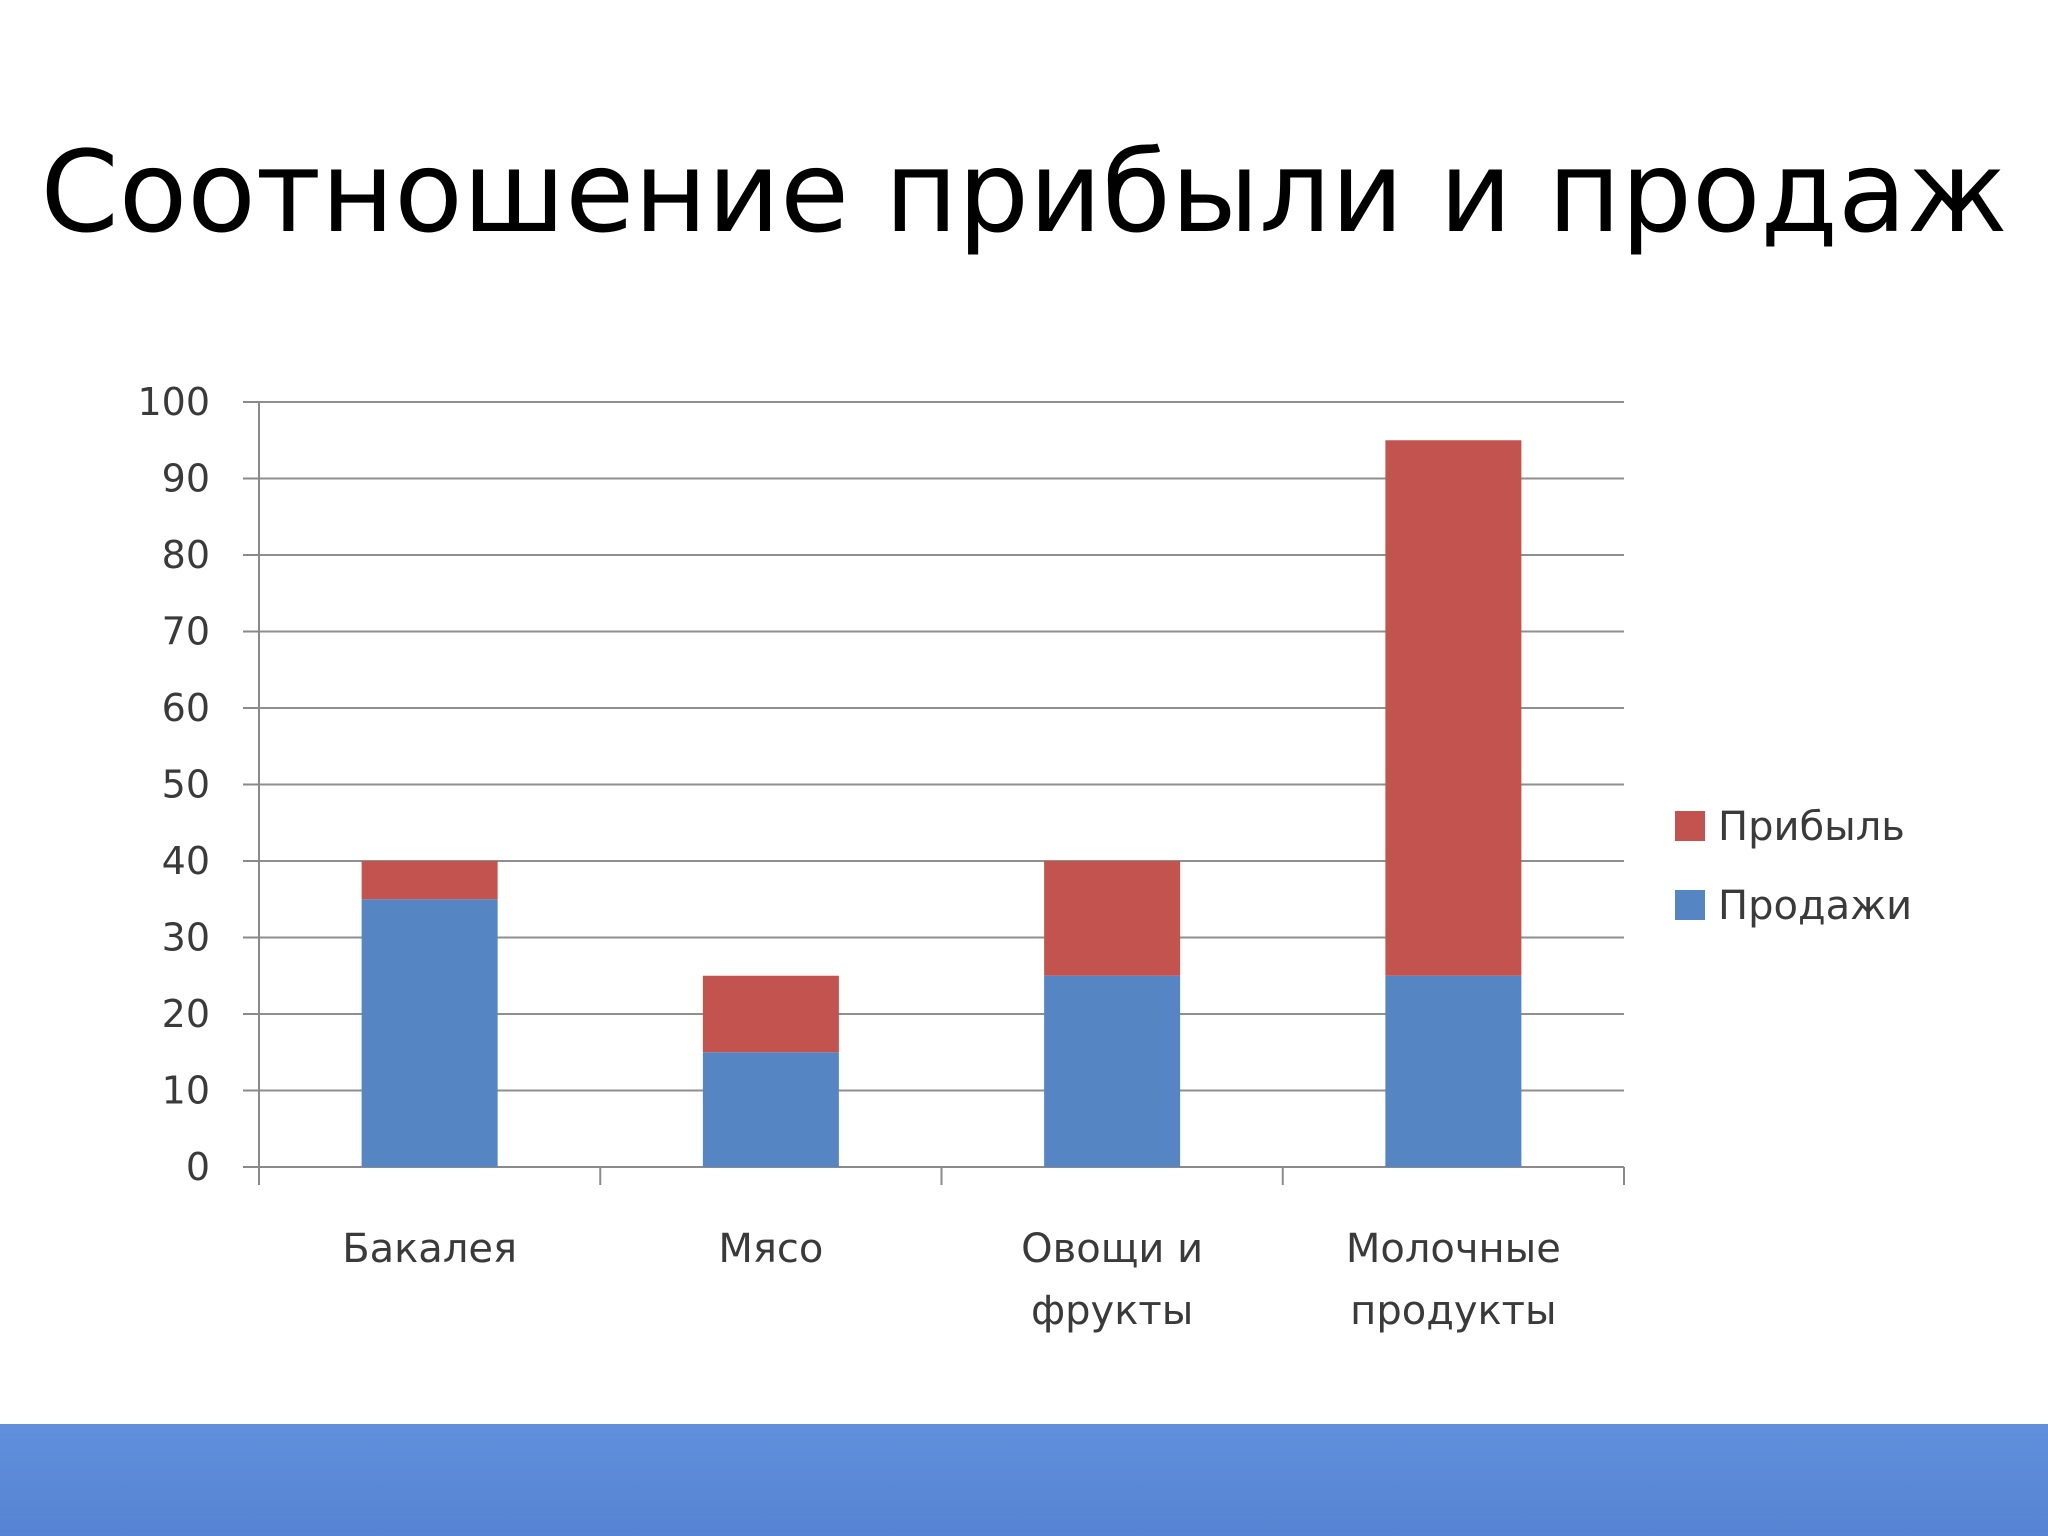 This screenshot has height=1536, width=2048. What do you see at coordinates (1112, 1249) in the screenshot?
I see `x-category-label: Овощи и` at bounding box center [1112, 1249].